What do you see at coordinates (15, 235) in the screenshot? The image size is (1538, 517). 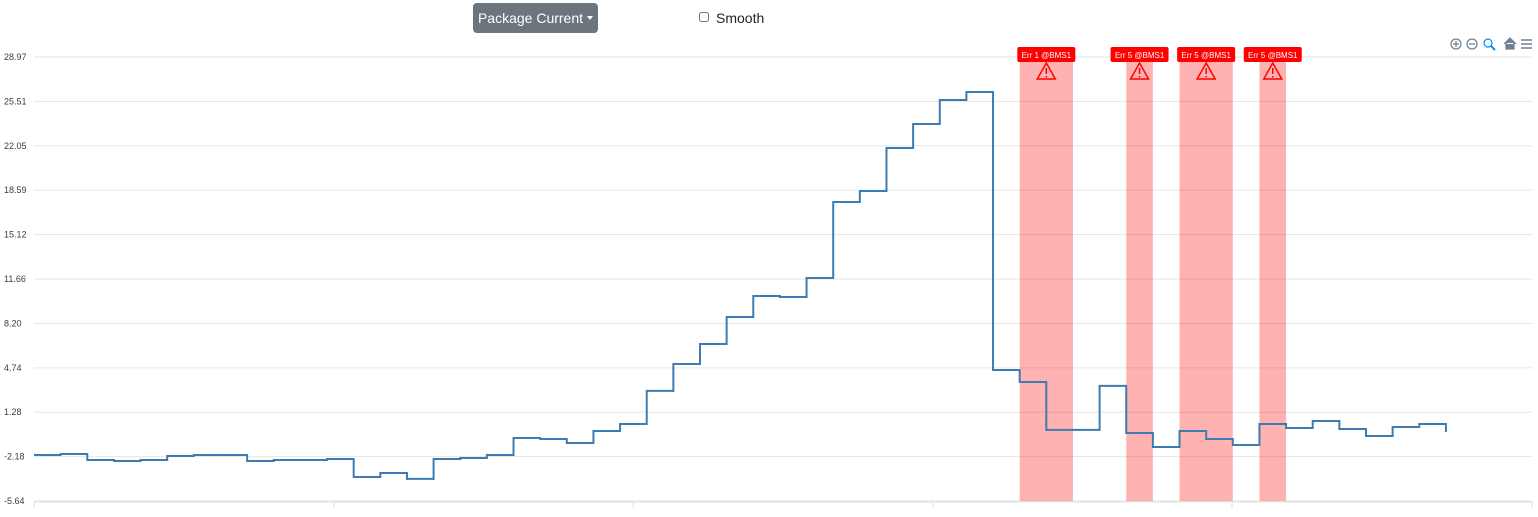 I see `y-tick-label: 15.12` at bounding box center [15, 235].